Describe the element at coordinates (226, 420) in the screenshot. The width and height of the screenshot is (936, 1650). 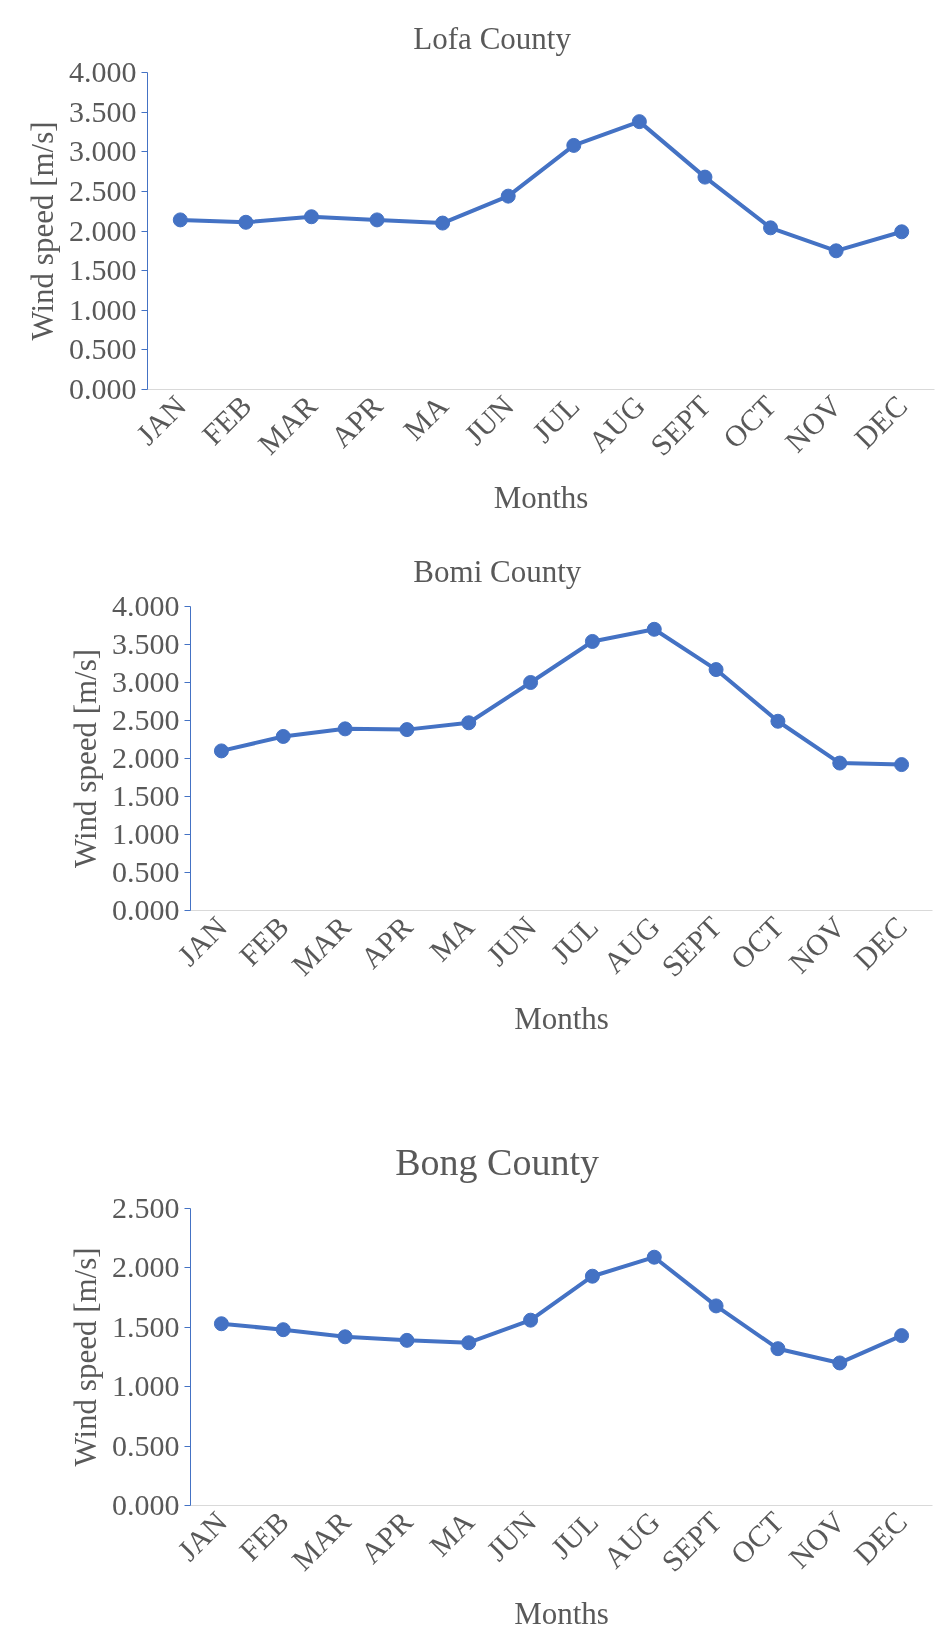
I see `x-tick-label: FEB` at that location.